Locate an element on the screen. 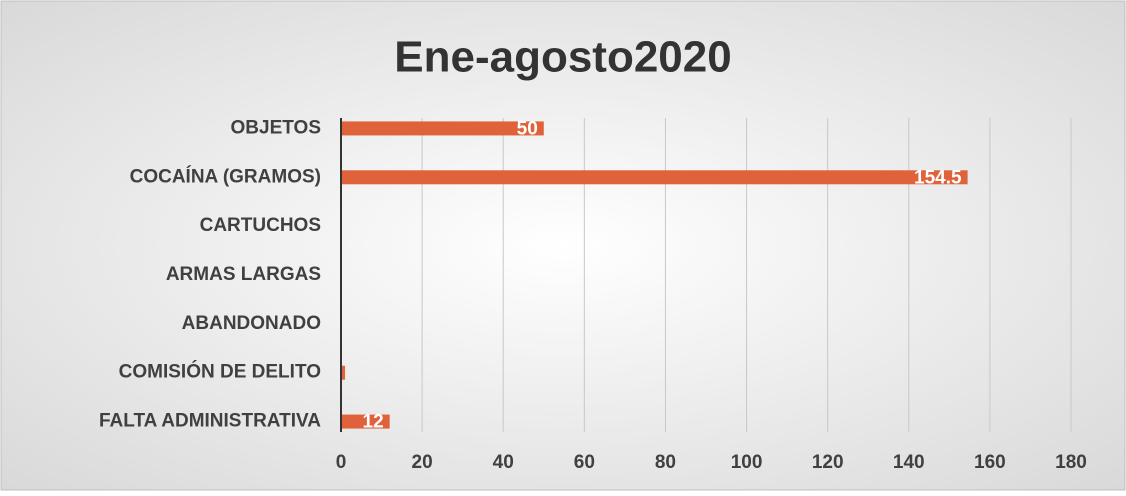 The width and height of the screenshot is (1126, 496). y-tick-label: OBJETOS is located at coordinates (276, 127).